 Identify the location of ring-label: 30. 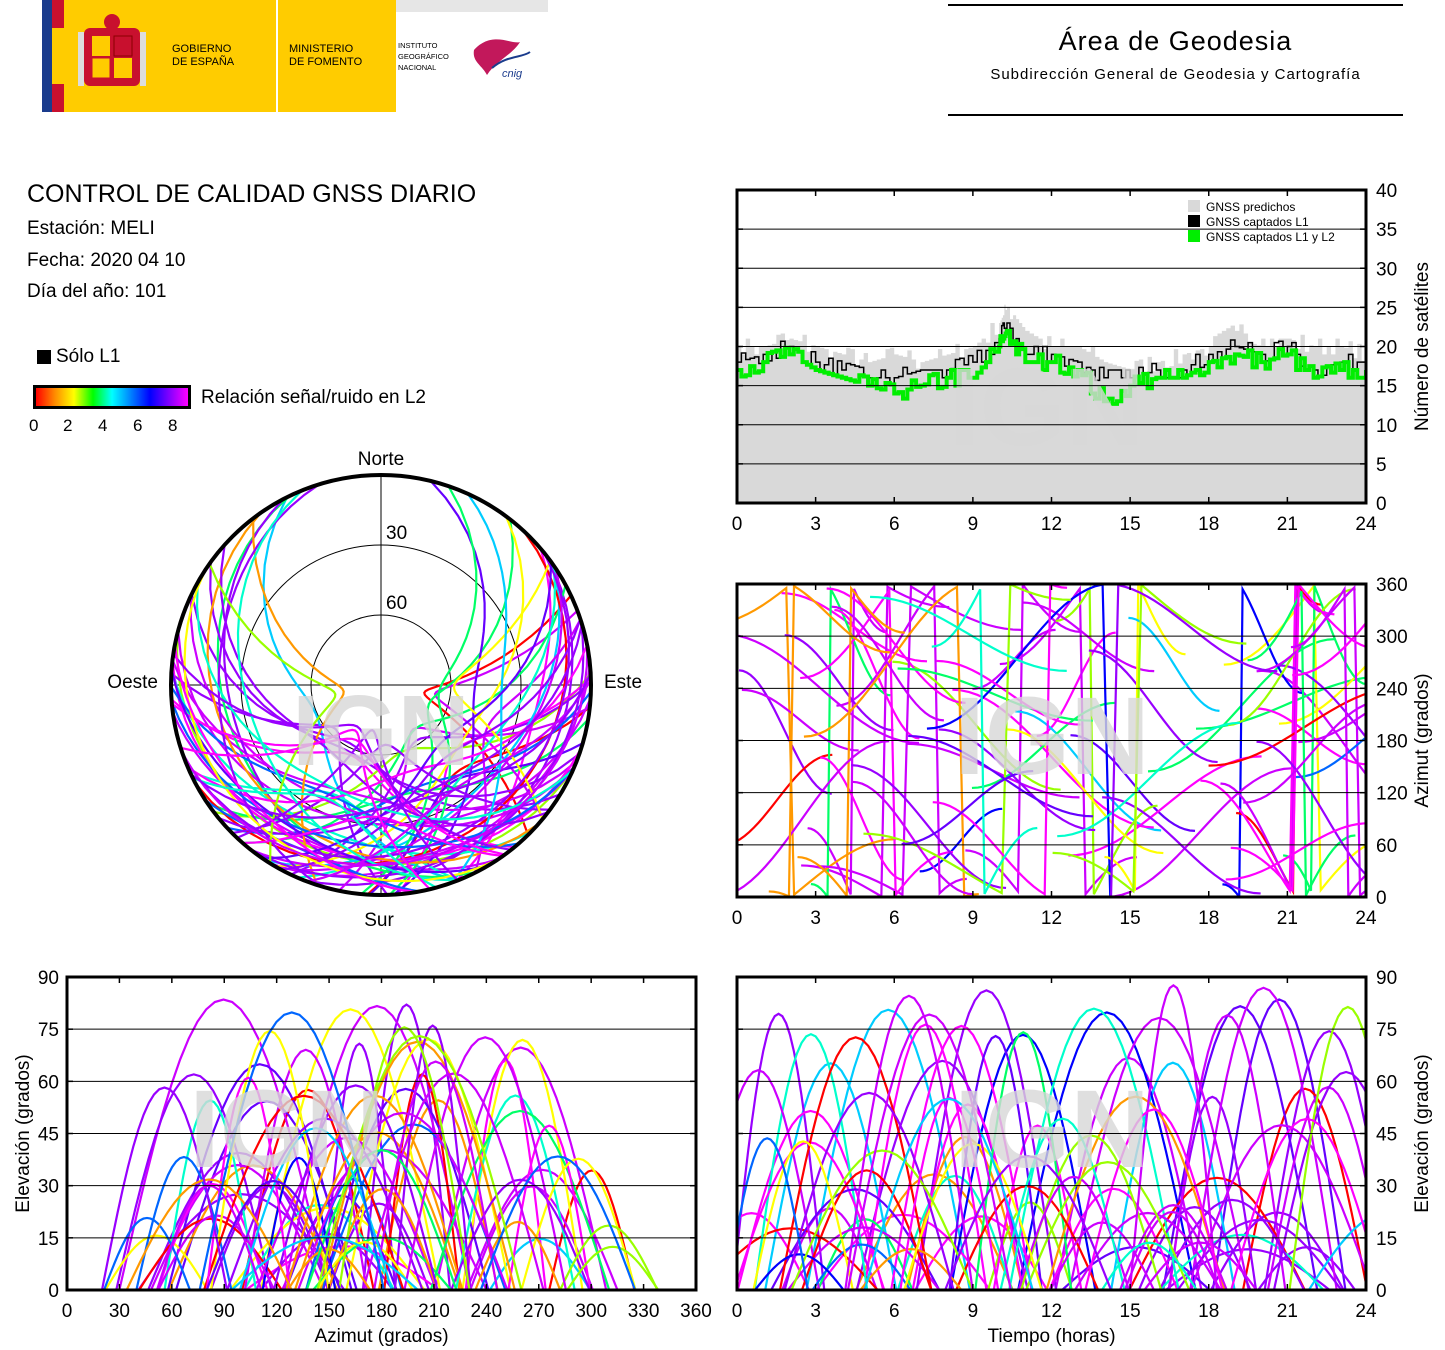
(396, 533).